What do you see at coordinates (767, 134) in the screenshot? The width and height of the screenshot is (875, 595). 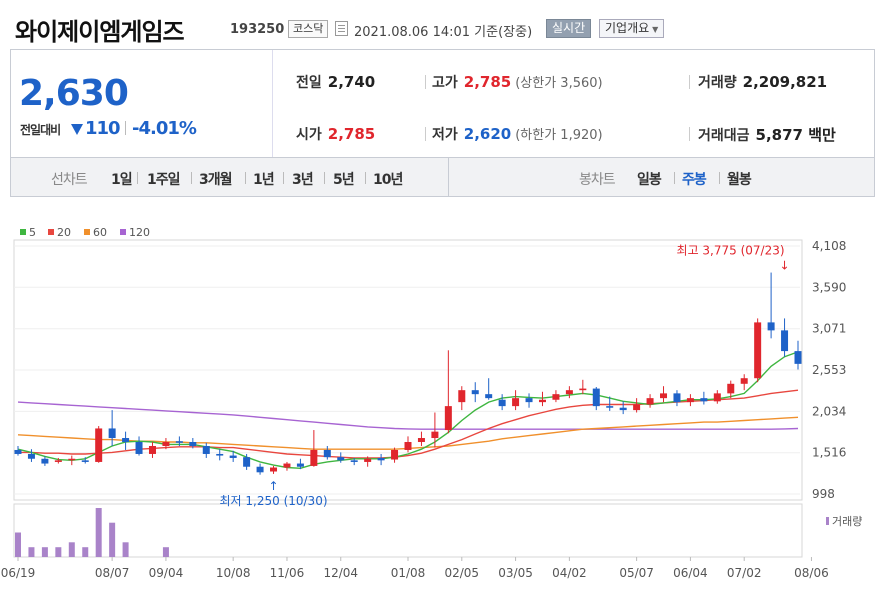 I see `trade-amount: 거래대금 5,877 백만` at bounding box center [767, 134].